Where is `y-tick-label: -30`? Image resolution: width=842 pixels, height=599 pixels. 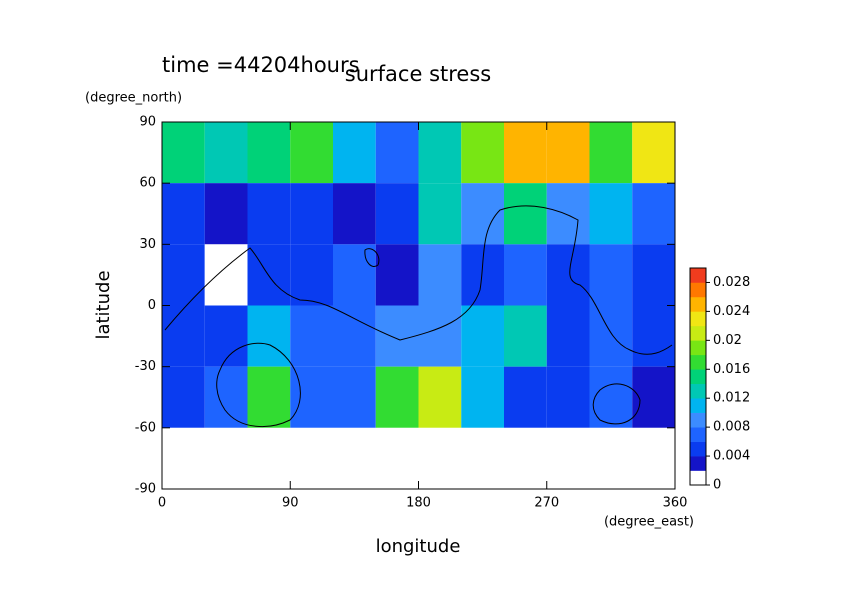
y-tick-label: -30 is located at coordinates (145, 366).